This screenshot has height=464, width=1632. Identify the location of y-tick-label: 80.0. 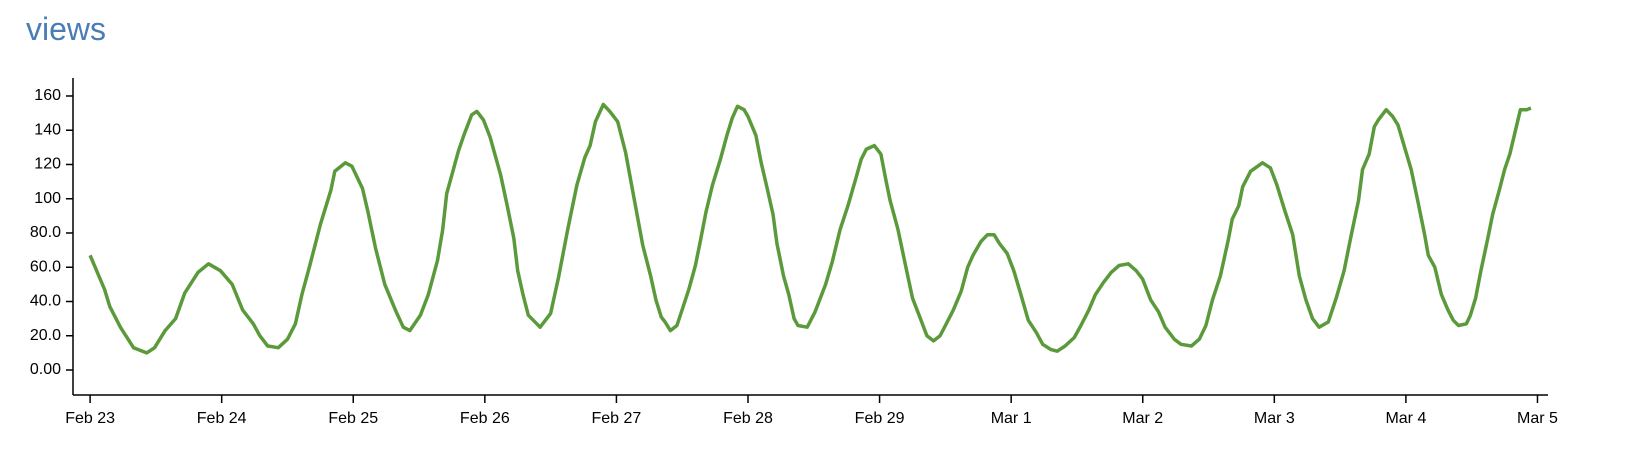
(45, 232).